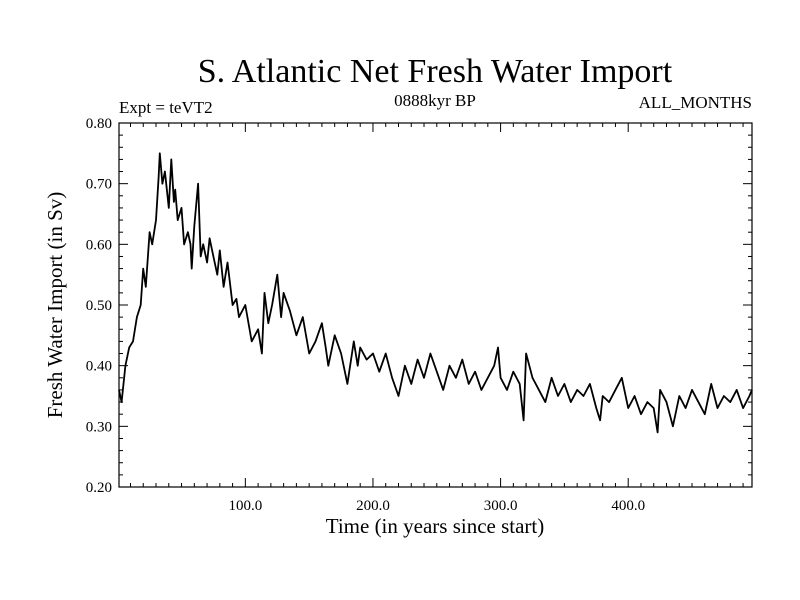 The height and width of the screenshot is (600, 800). I want to click on time-period-label: 0888kyr BP, so click(435, 100).